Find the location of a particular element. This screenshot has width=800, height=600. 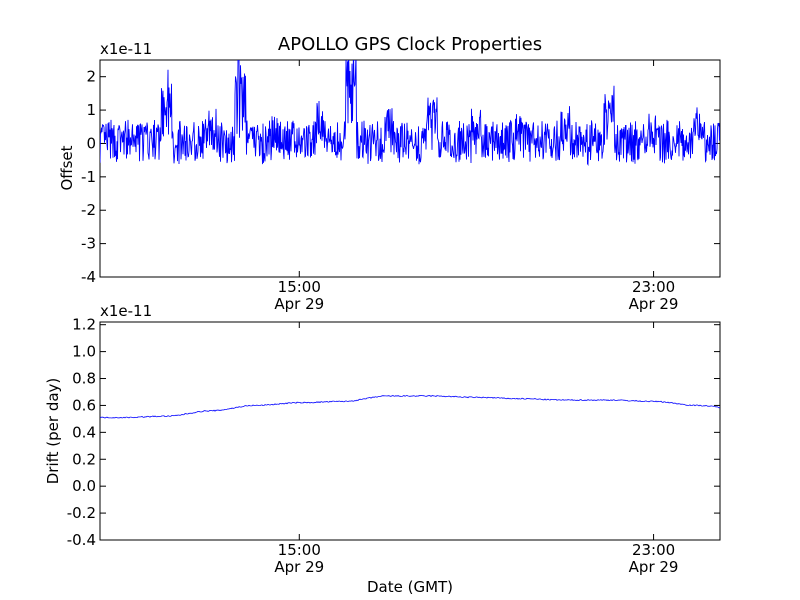

y-tick-label: 0.8 is located at coordinates (84, 379).